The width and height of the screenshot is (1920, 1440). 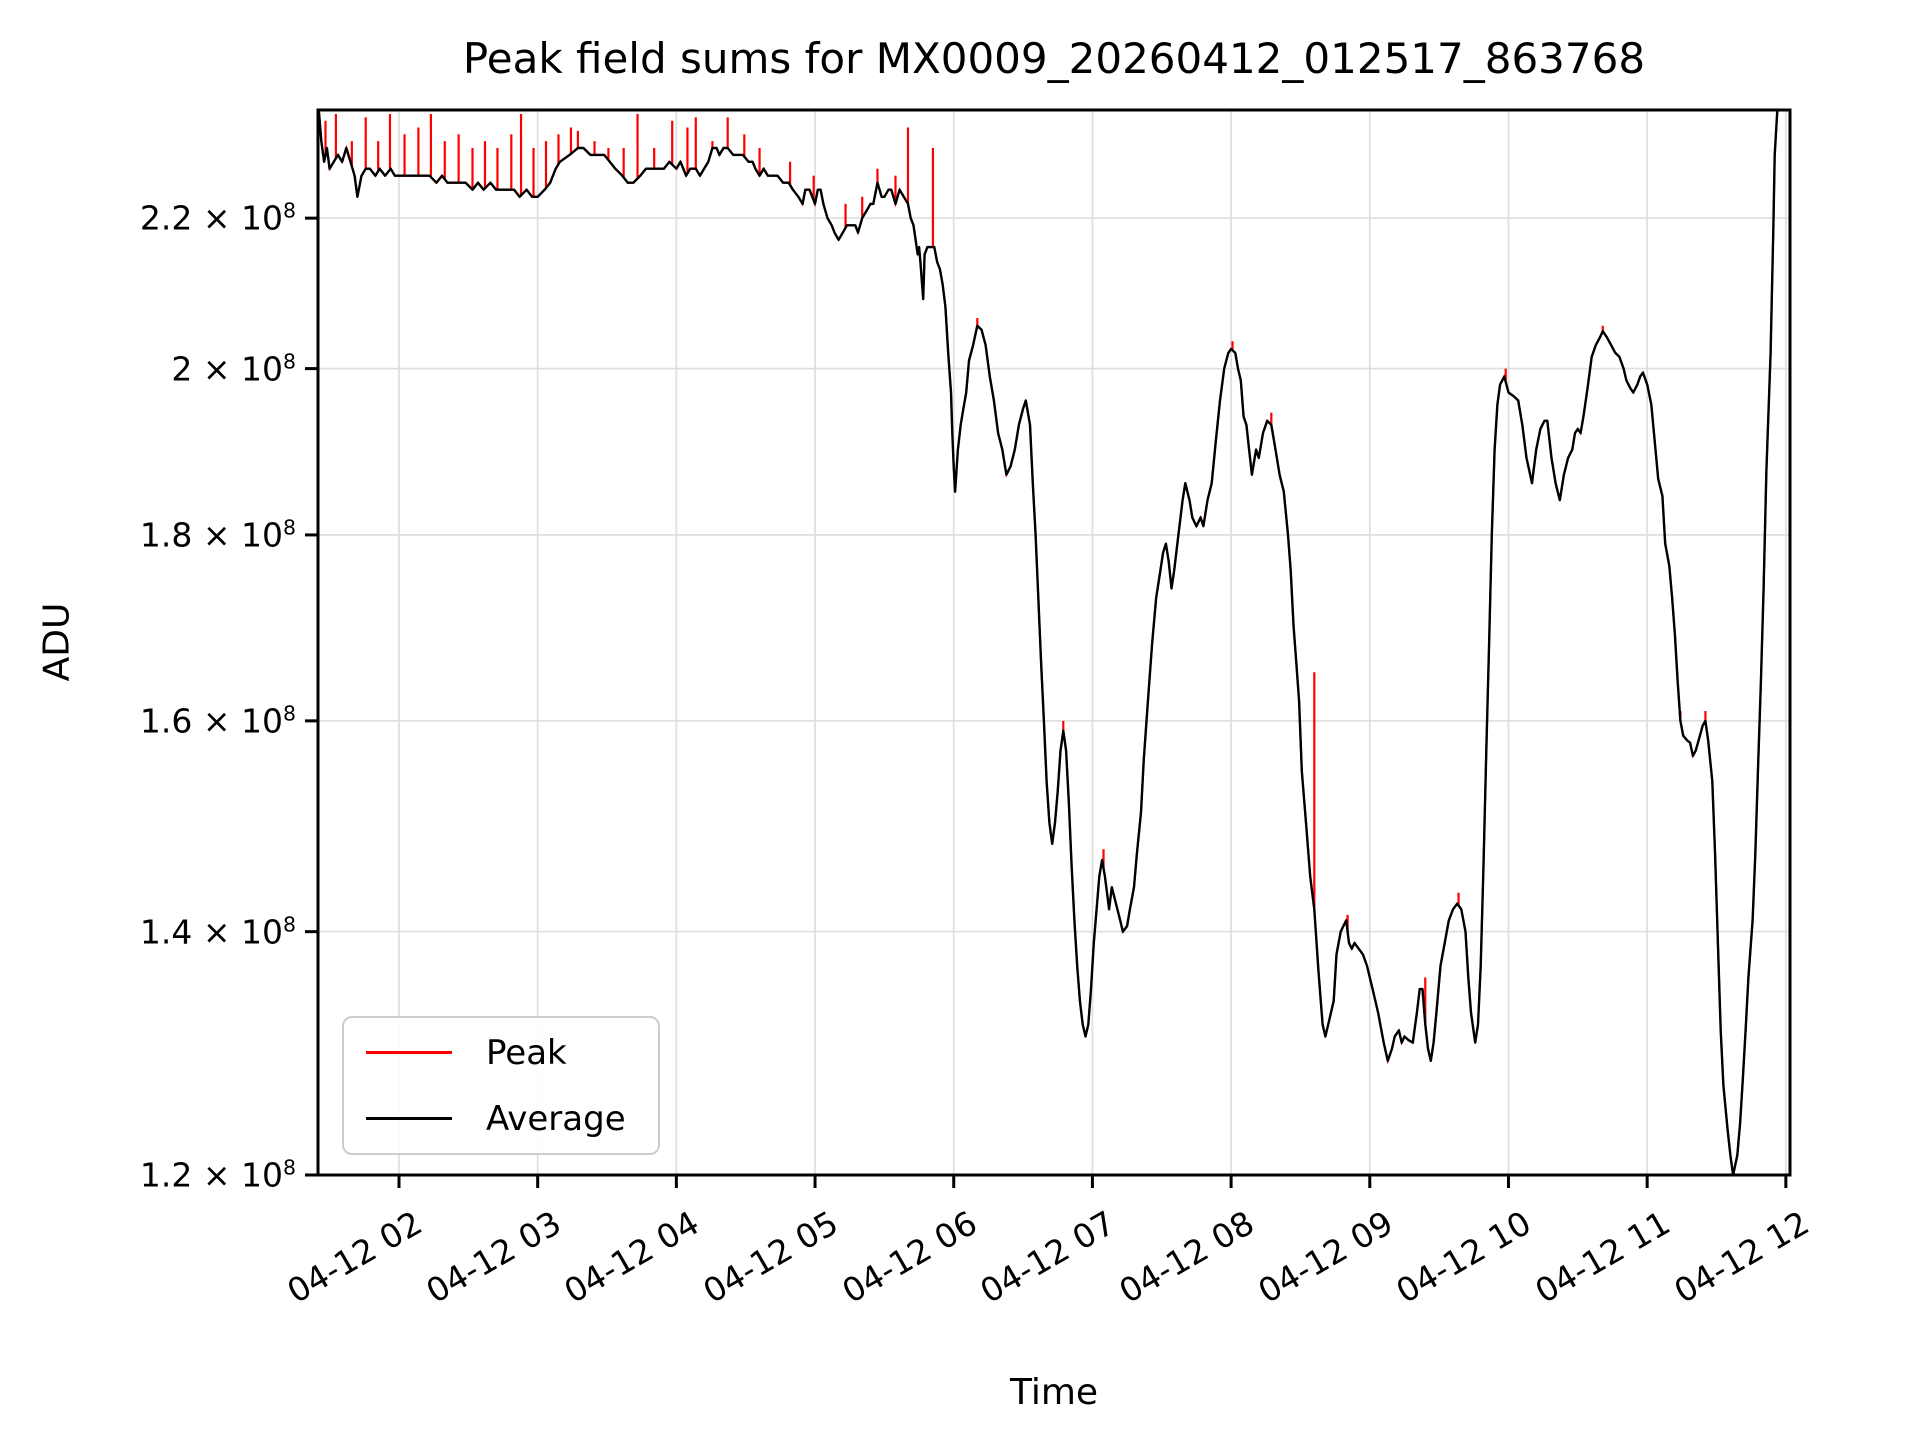 I want to click on y-tick-label: 1.6 × 108, so click(x=217, y=721).